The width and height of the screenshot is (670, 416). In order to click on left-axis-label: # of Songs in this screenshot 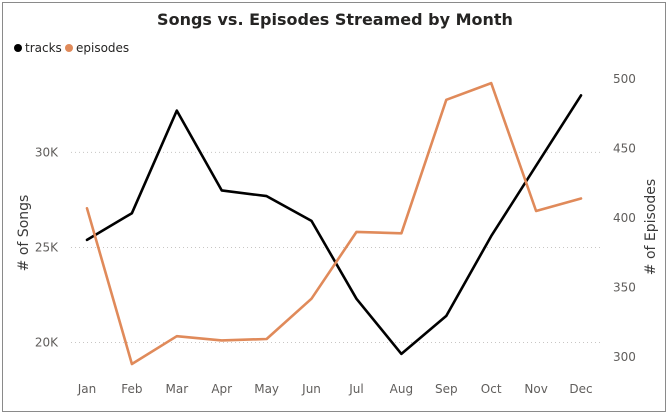, I will do `click(24, 233)`.